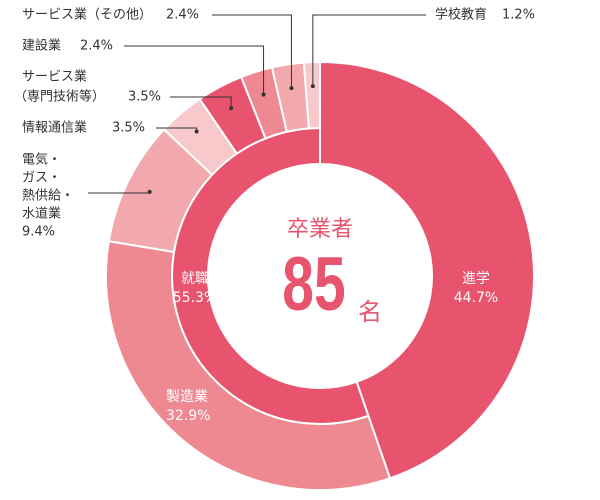  I want to click on outer-label: サービス業, so click(54, 77).